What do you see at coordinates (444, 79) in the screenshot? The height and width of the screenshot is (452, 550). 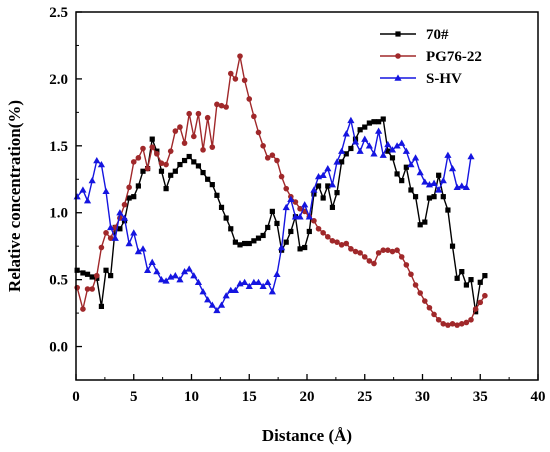 I see `legend-label: S-HV` at bounding box center [444, 79].